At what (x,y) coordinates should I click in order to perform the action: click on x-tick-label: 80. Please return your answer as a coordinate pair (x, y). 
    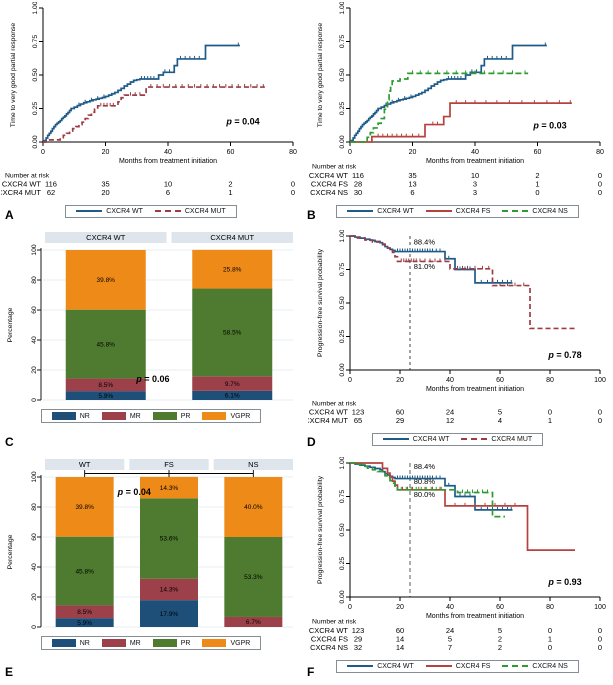
    Looking at the image, I should click on (550, 380).